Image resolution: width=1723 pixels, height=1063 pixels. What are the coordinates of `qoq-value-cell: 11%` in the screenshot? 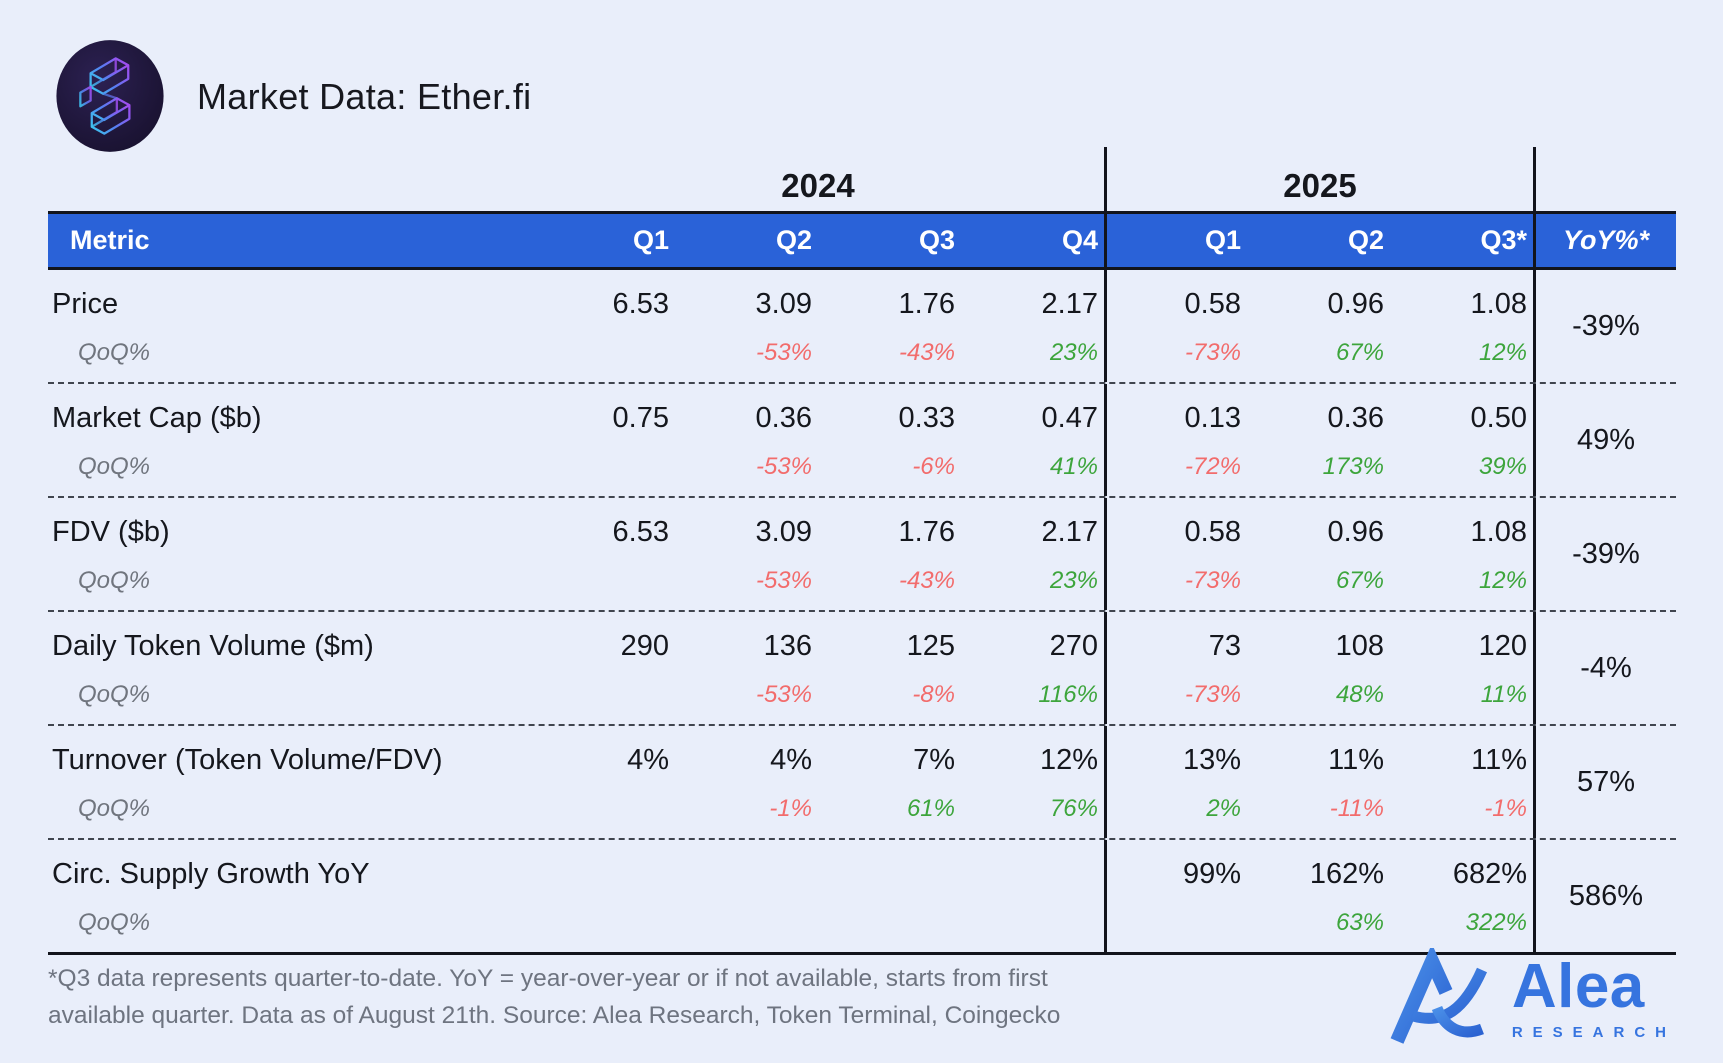 It's located at (1503, 694).